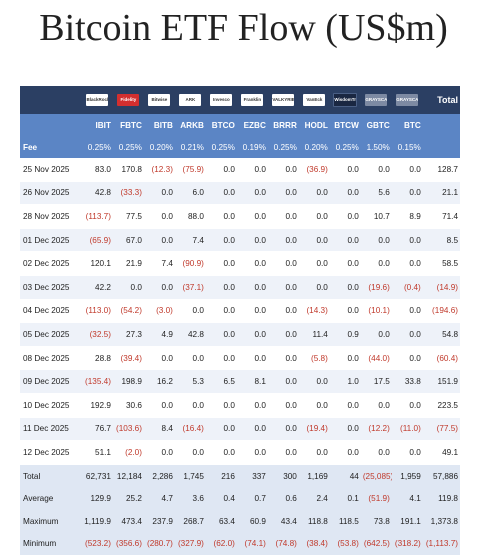  I want to click on flow-value: (3.0), so click(159, 311).